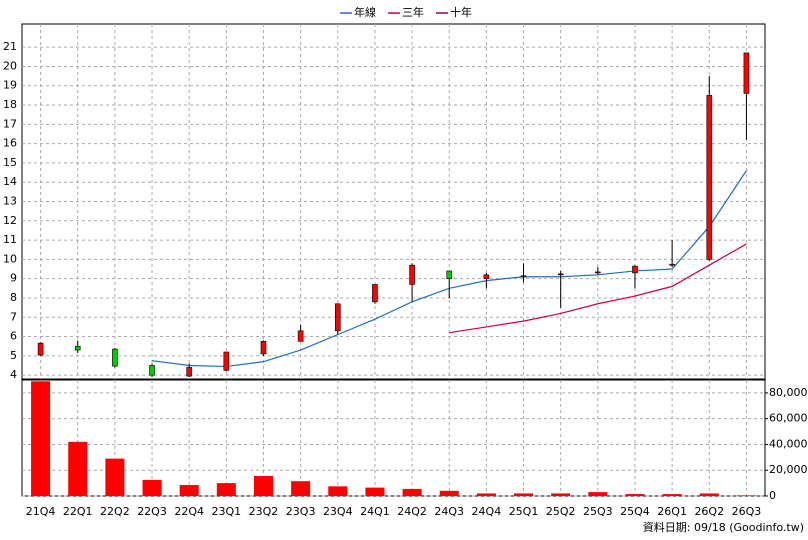 This screenshot has height=540, width=808. What do you see at coordinates (449, 511) in the screenshot?
I see `x-tick-label: 24Q3` at bounding box center [449, 511].